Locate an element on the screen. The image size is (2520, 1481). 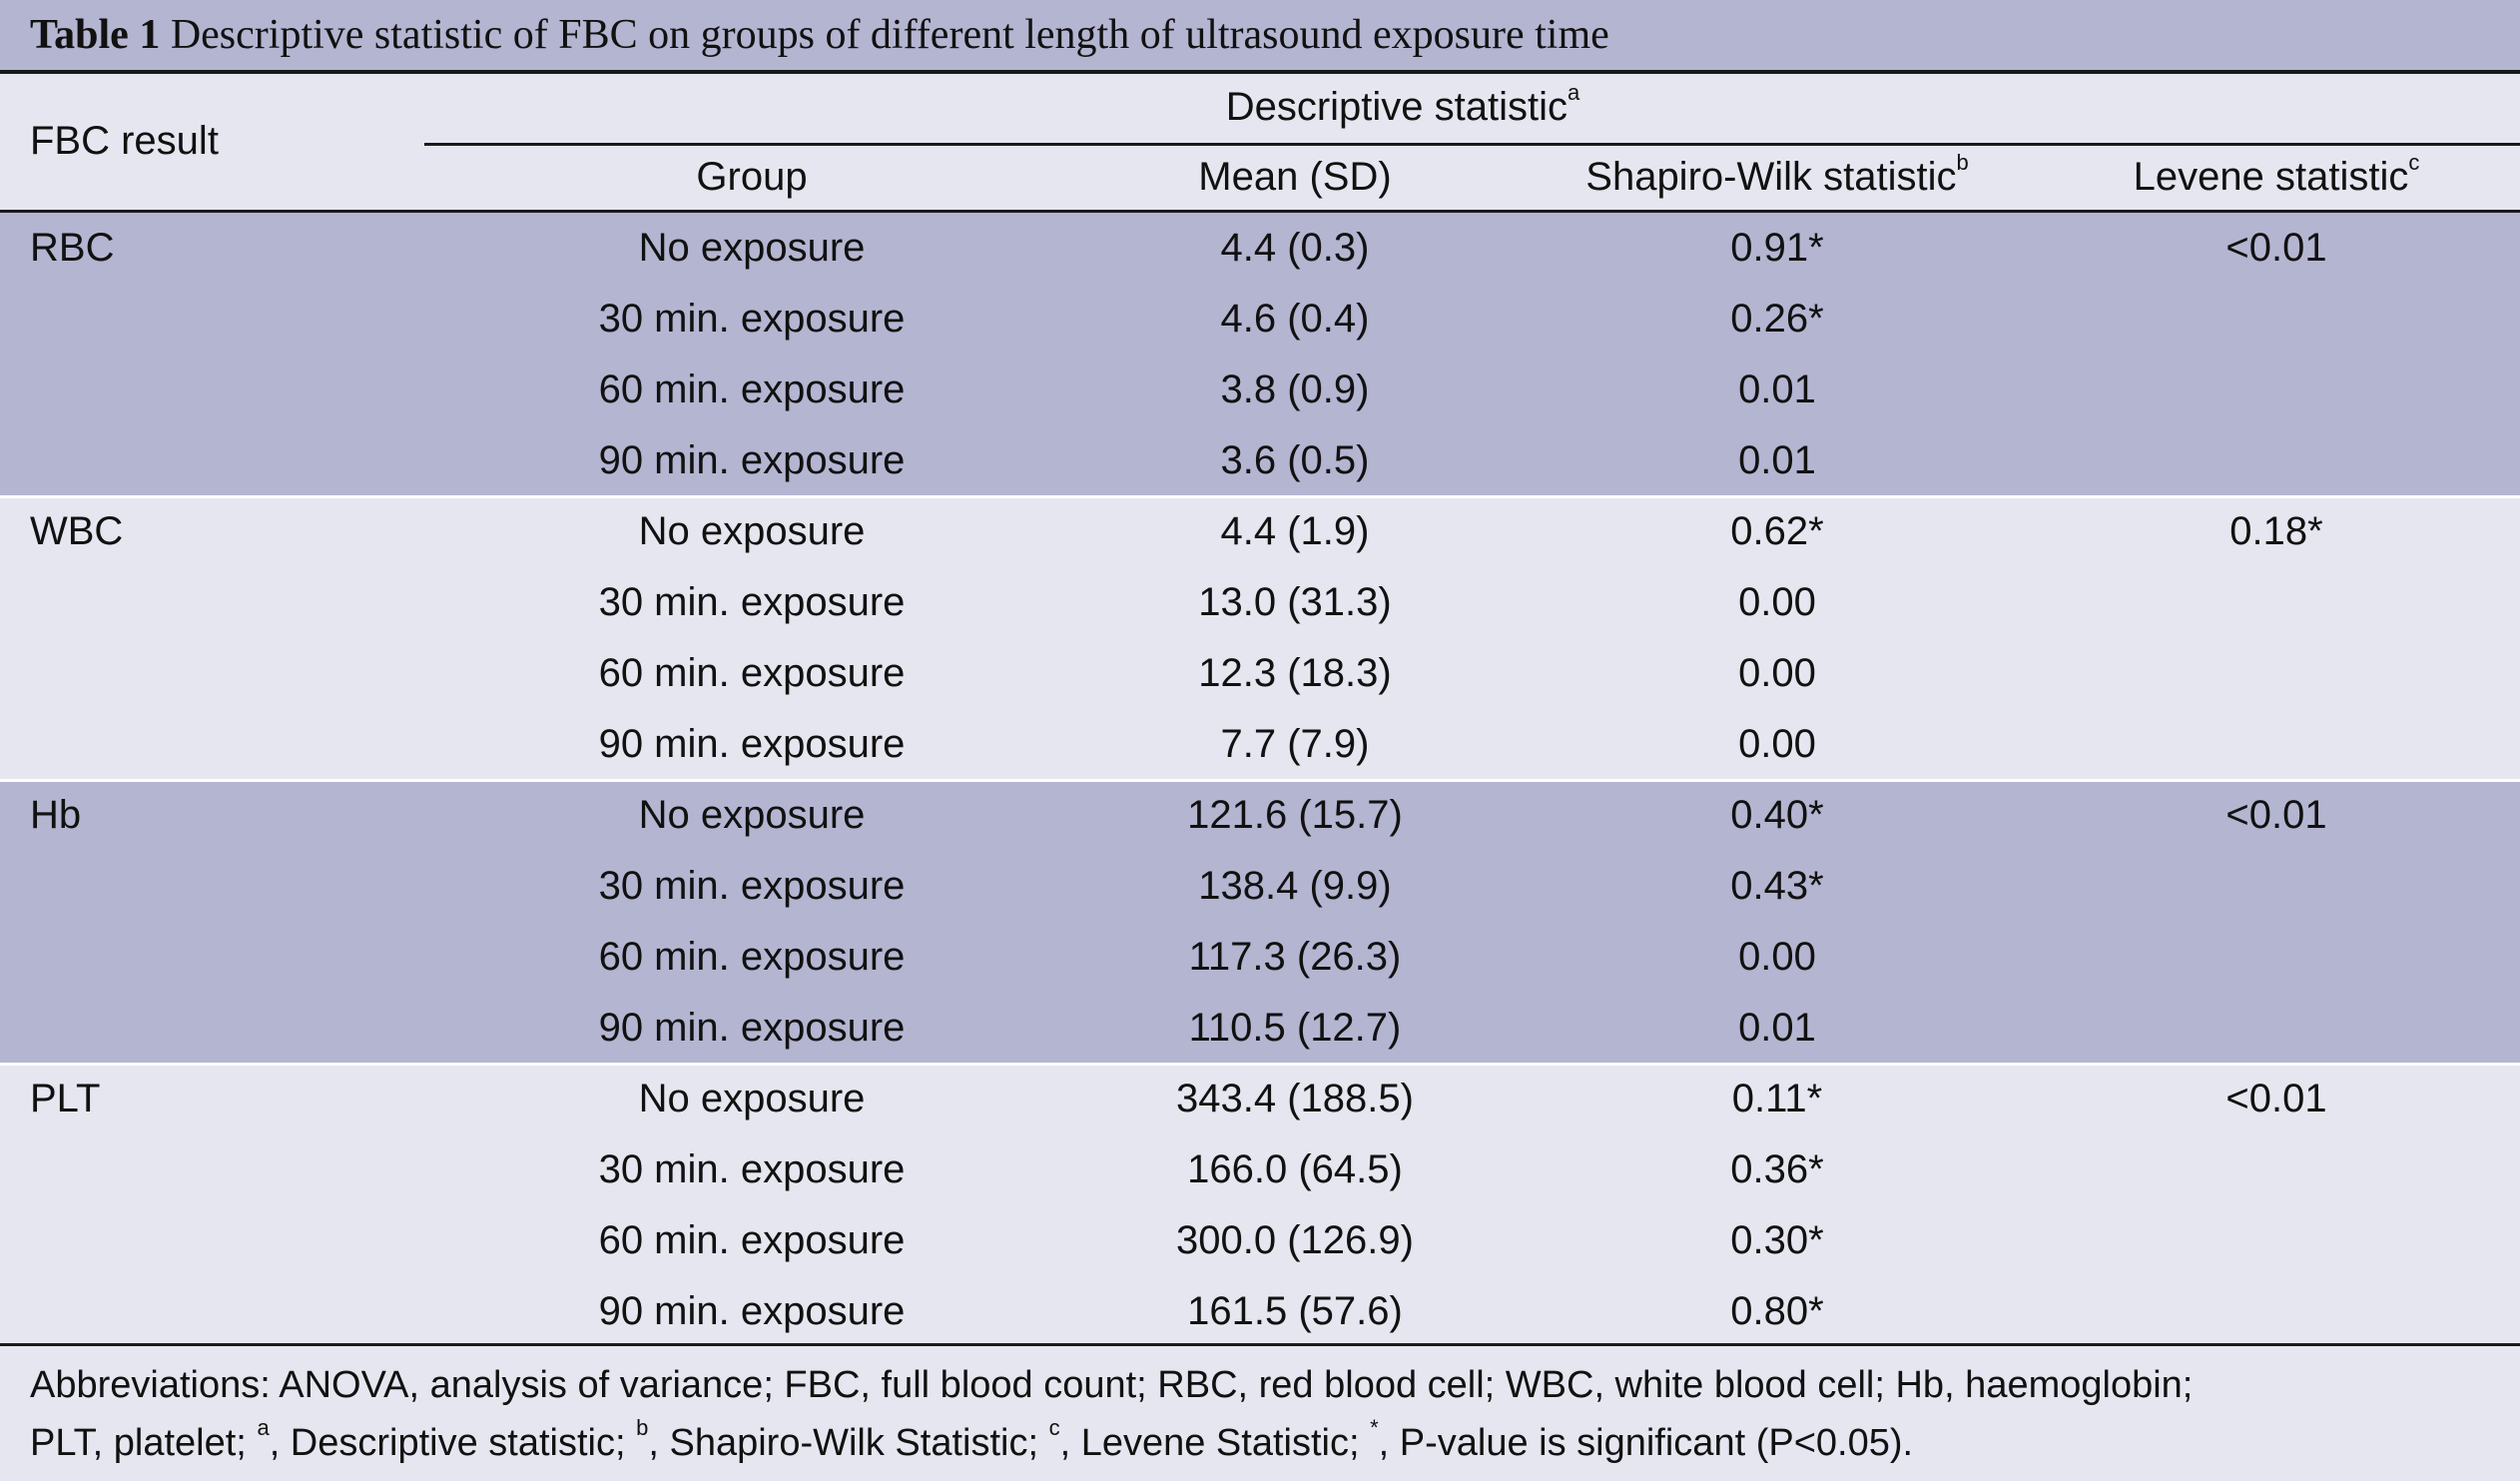
footnote-sup-c: c is located at coordinates (1054, 1428).